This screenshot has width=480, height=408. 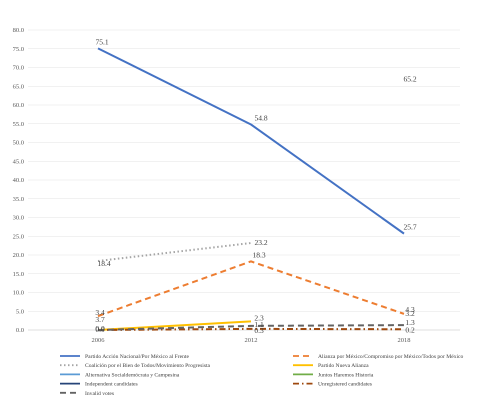 I want to click on data-label: 18.4, so click(x=103, y=263).